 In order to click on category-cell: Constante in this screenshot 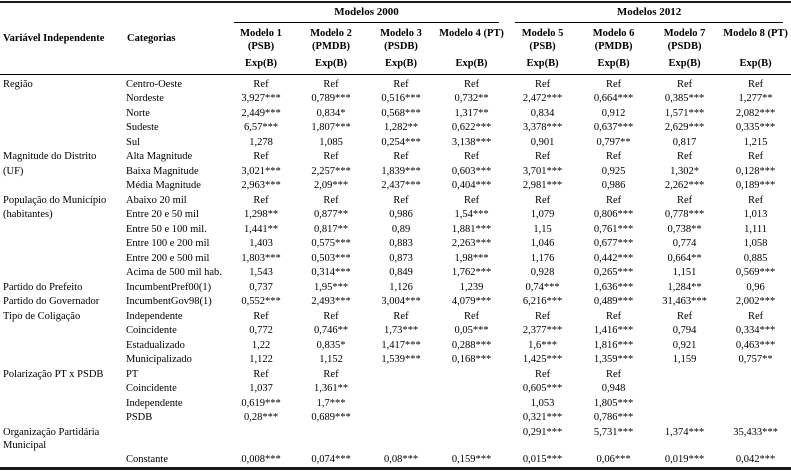, I will do `click(147, 459)`.